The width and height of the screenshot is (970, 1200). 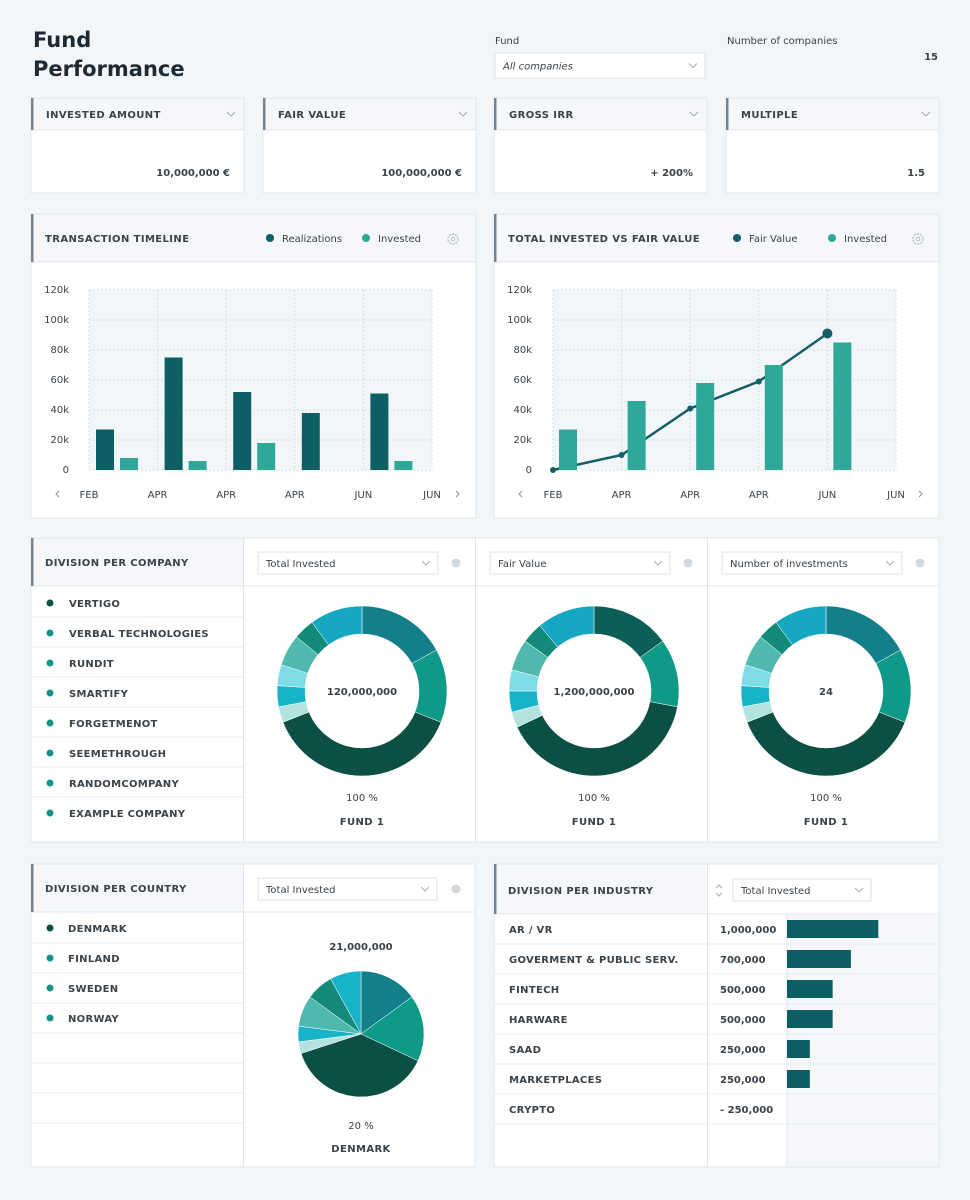 I want to click on kpi-value: + 200%, so click(x=671, y=173).